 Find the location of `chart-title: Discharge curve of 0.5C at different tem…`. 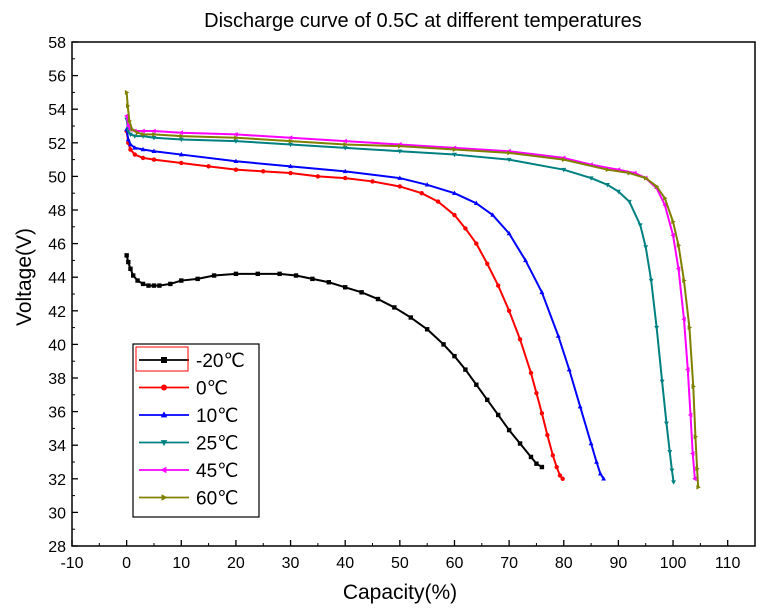

chart-title: Discharge curve of 0.5C at different tem… is located at coordinates (423, 21).